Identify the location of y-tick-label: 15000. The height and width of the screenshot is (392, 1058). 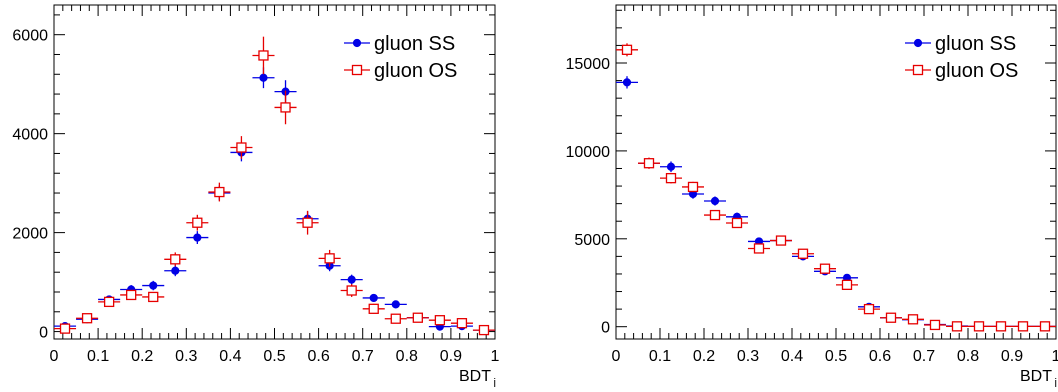
(588, 64).